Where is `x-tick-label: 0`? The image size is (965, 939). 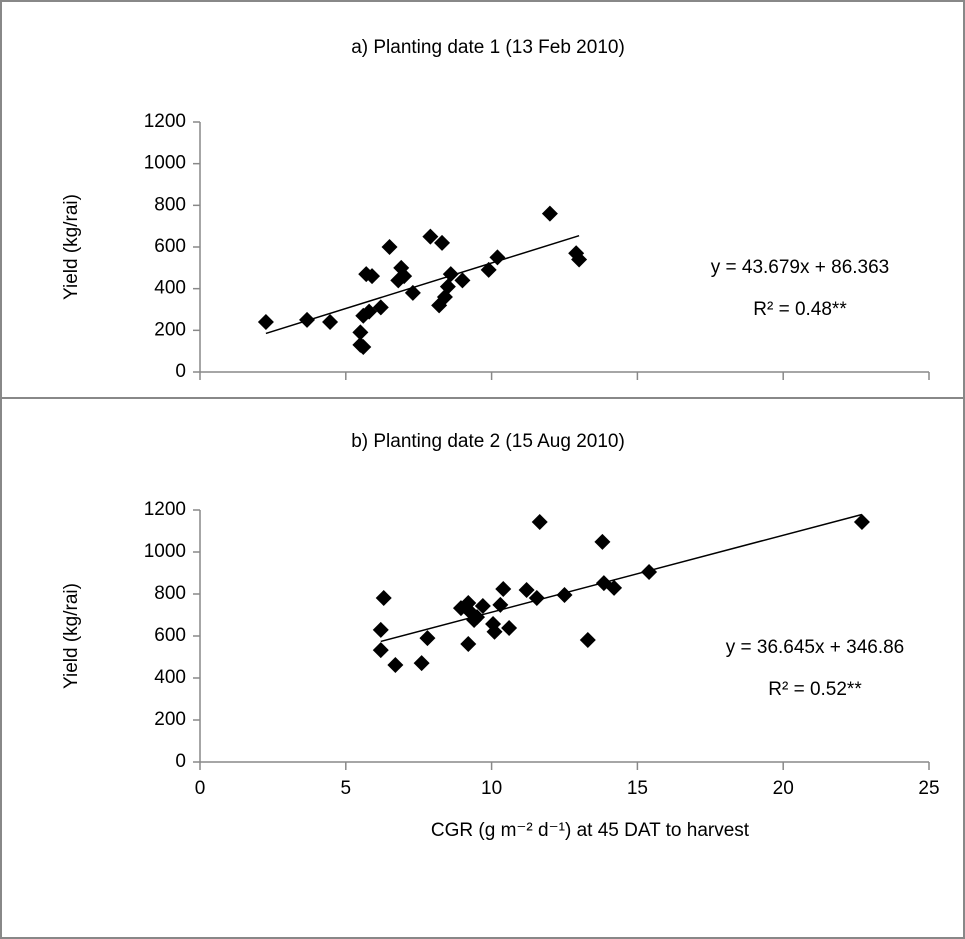 x-tick-label: 0 is located at coordinates (200, 788).